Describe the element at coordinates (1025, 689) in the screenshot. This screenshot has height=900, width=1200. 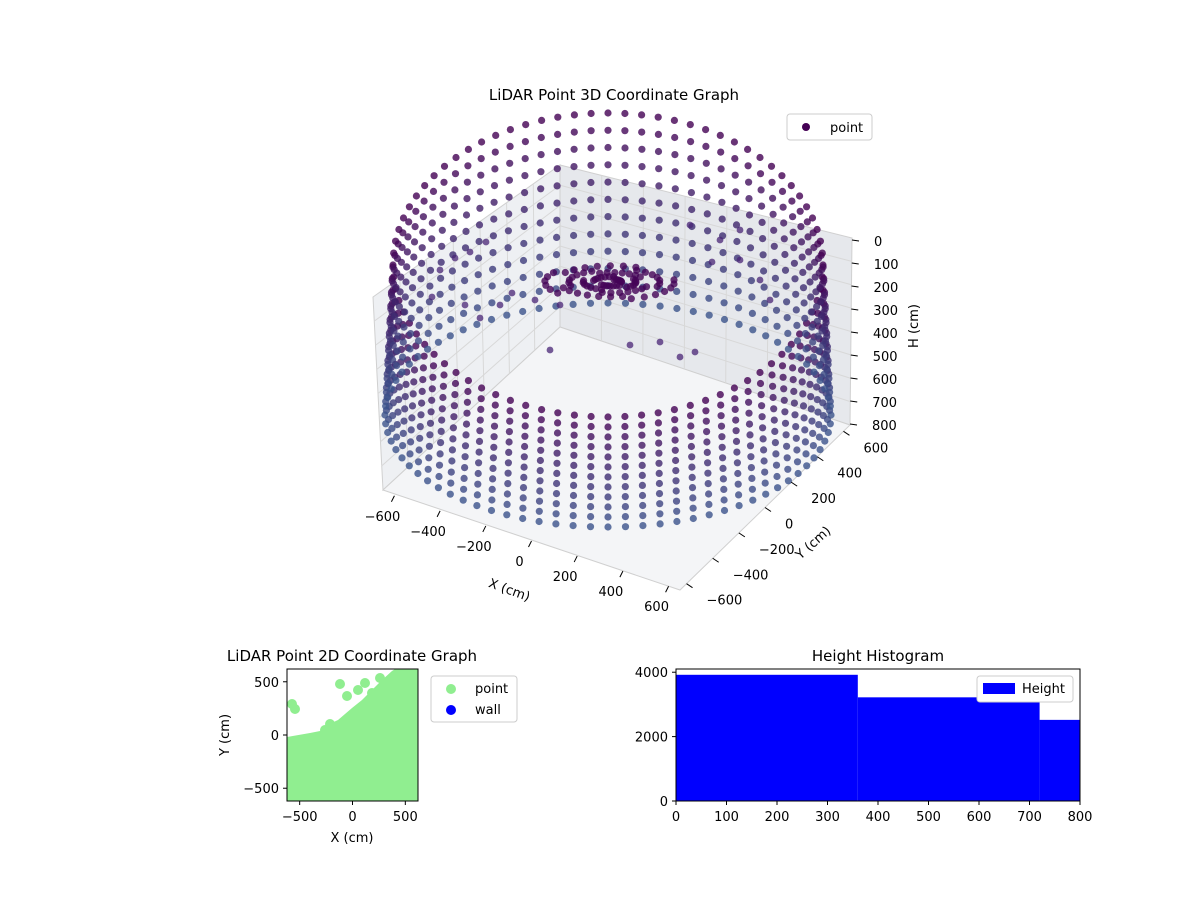
I see `legend-histogram: Height` at that location.